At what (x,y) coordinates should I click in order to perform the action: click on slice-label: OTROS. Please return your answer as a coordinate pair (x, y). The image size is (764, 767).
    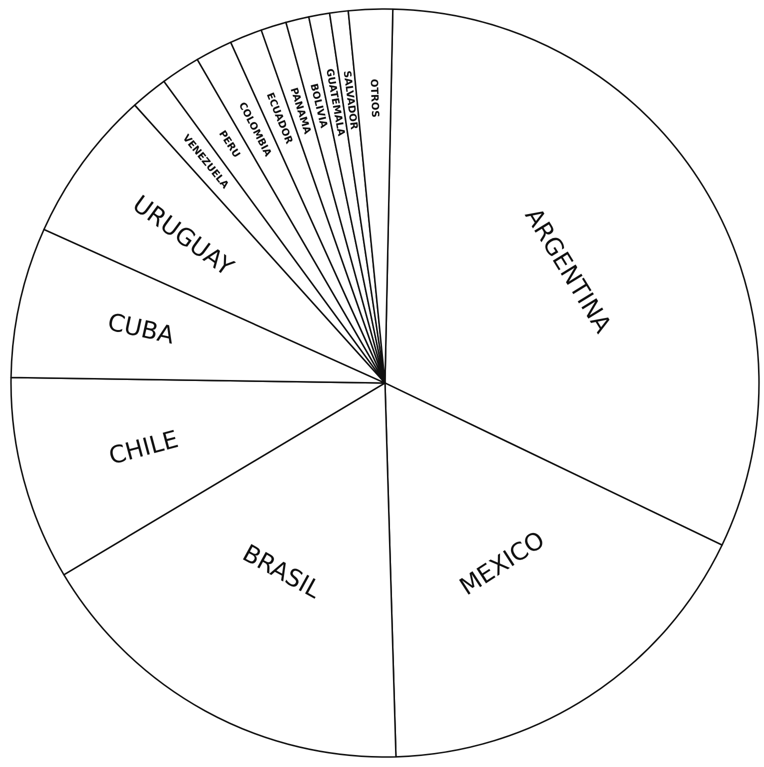
    Looking at the image, I should click on (374, 98).